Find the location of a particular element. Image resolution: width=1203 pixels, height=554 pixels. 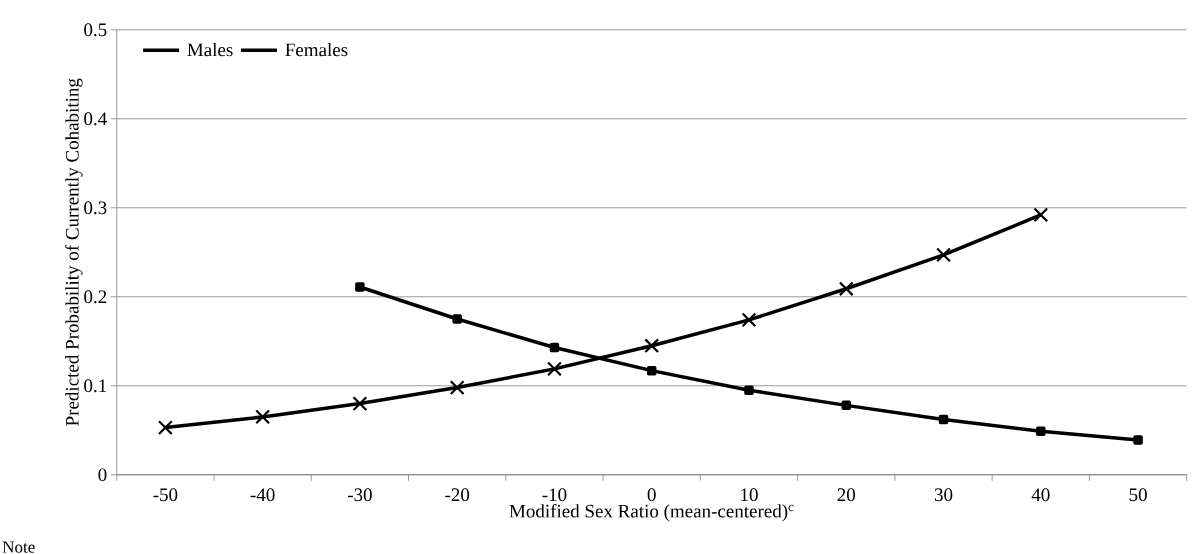

y-tick-label: 0.5 is located at coordinates (95, 30).